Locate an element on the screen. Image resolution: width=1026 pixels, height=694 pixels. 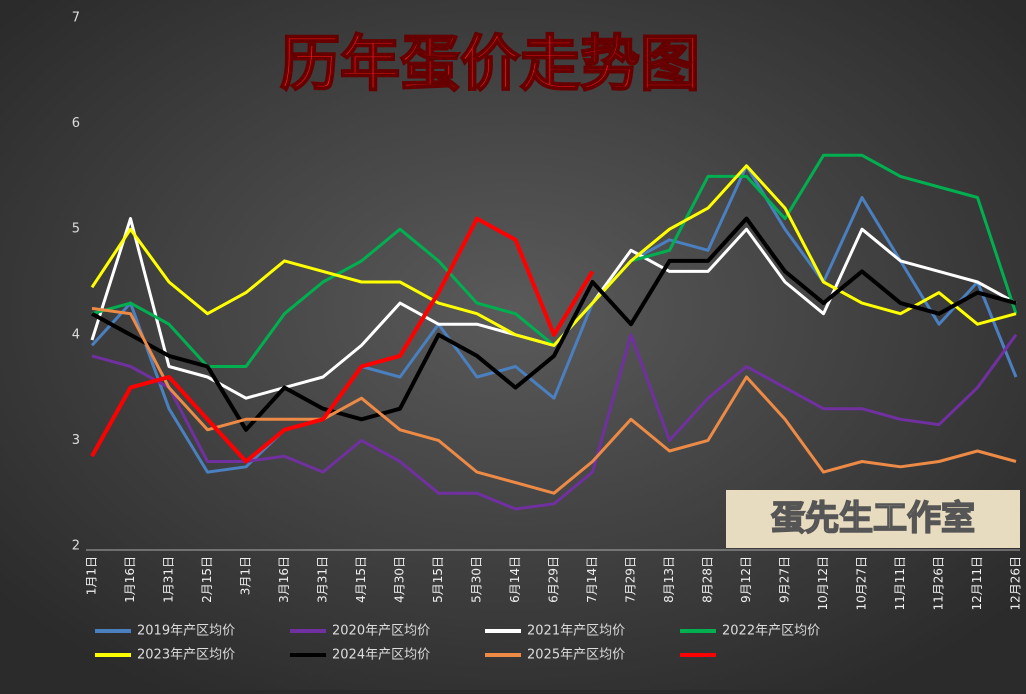
legend-label: 2019年产区均价 is located at coordinates (186, 631).